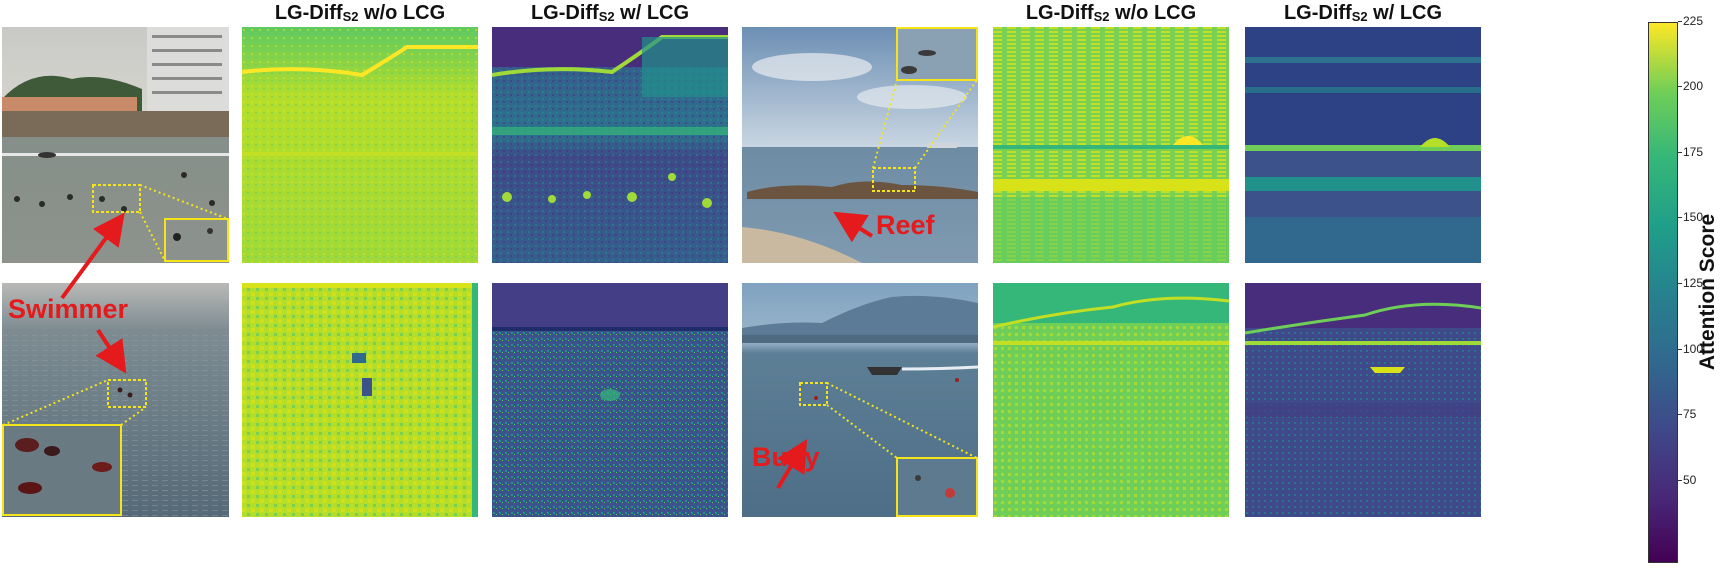 The image size is (1727, 573). What do you see at coordinates (1687, 480) in the screenshot?
I see `colorbar-tick-50: 50` at bounding box center [1687, 480].